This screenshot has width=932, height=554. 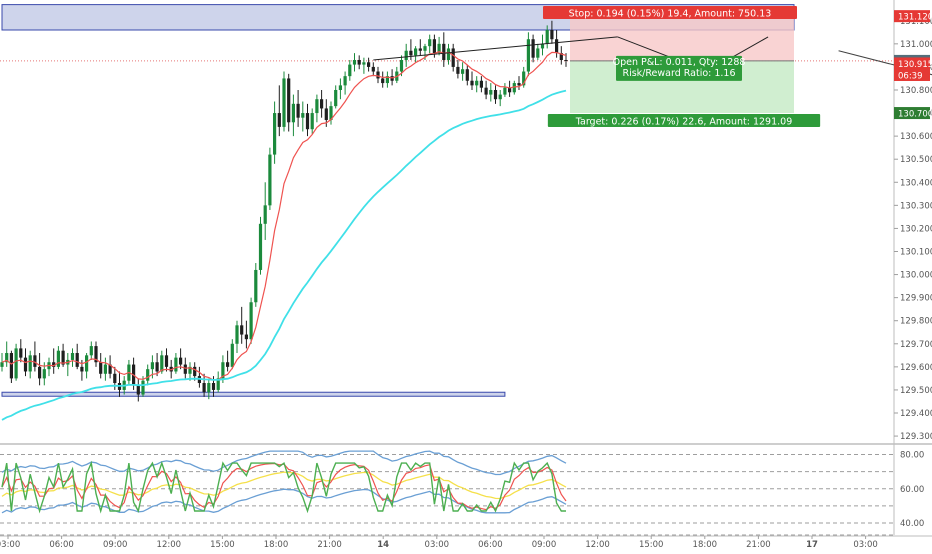 What do you see at coordinates (253, 394) in the screenshot?
I see `support-zone` at bounding box center [253, 394].